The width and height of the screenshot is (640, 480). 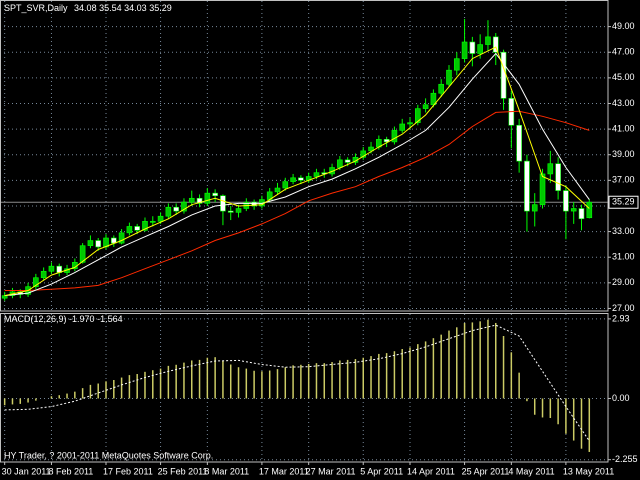 What do you see at coordinates (183, 471) in the screenshot?
I see `x-tick-label: 25 Feb 2011` at bounding box center [183, 471].